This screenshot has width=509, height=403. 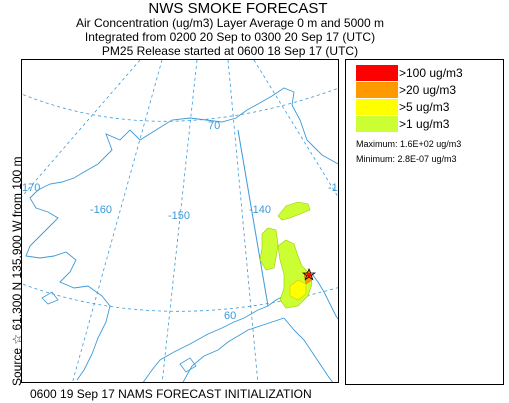 What do you see at coordinates (298, 290) in the screenshot?
I see `smoke-core-yellow` at bounding box center [298, 290].